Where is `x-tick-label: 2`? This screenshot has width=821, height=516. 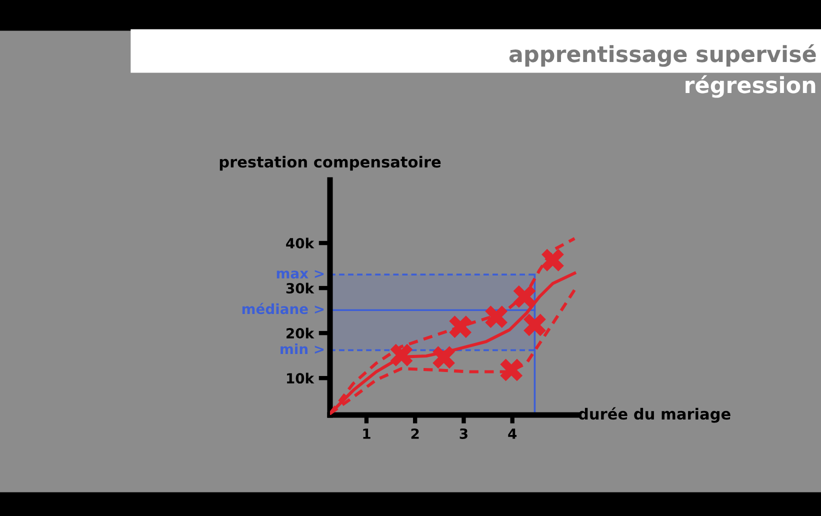
x-tick-label: 2 is located at coordinates (415, 433).